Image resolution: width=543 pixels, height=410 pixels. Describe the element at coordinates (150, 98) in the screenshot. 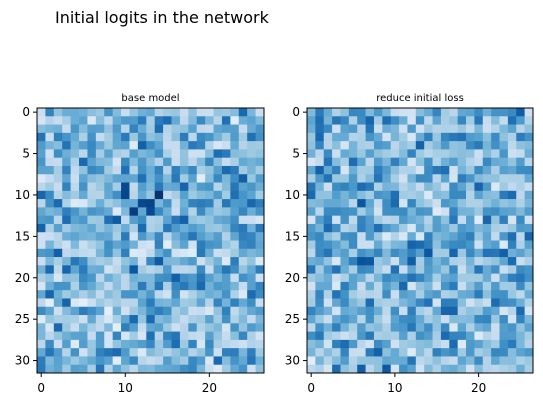

I see `panel-title-base-model: base model` at that location.